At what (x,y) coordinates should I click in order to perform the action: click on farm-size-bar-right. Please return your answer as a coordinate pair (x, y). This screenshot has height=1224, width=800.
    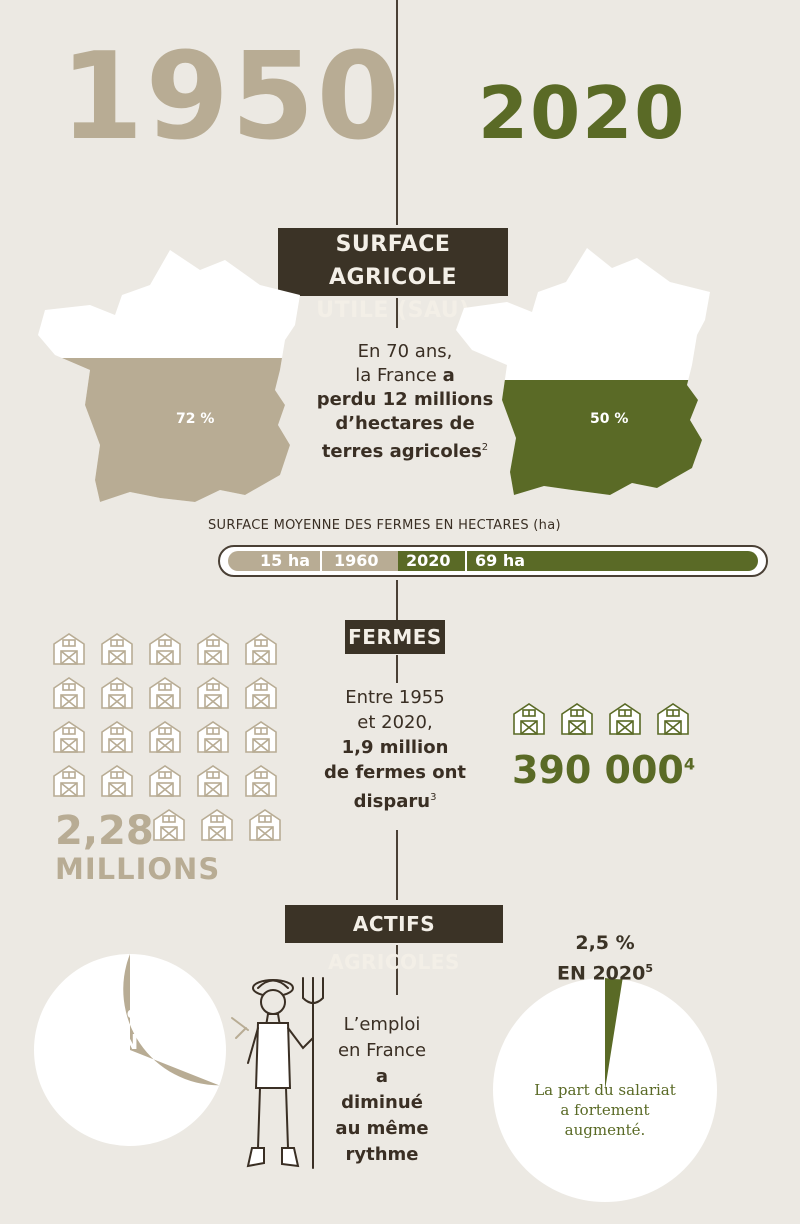
    Looking at the image, I should click on (578, 561).